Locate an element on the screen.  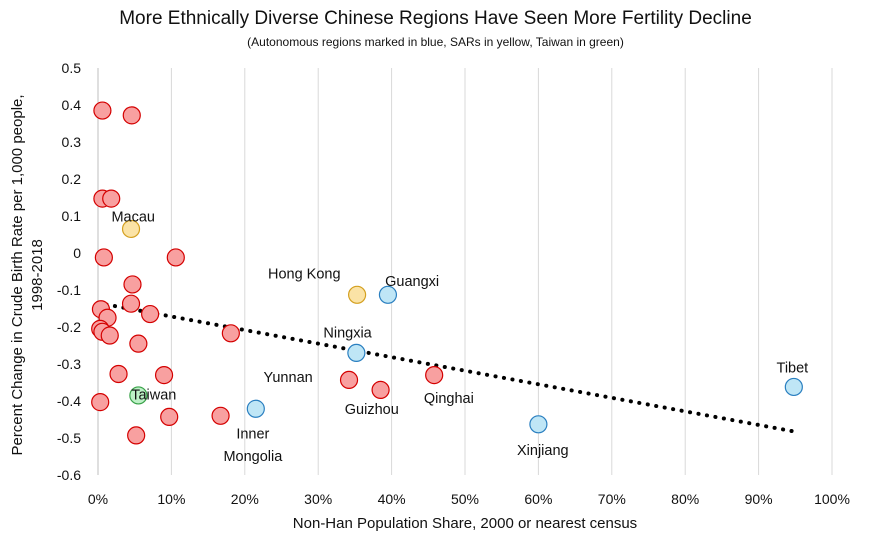
x-tick-label: 50% is located at coordinates (465, 499).